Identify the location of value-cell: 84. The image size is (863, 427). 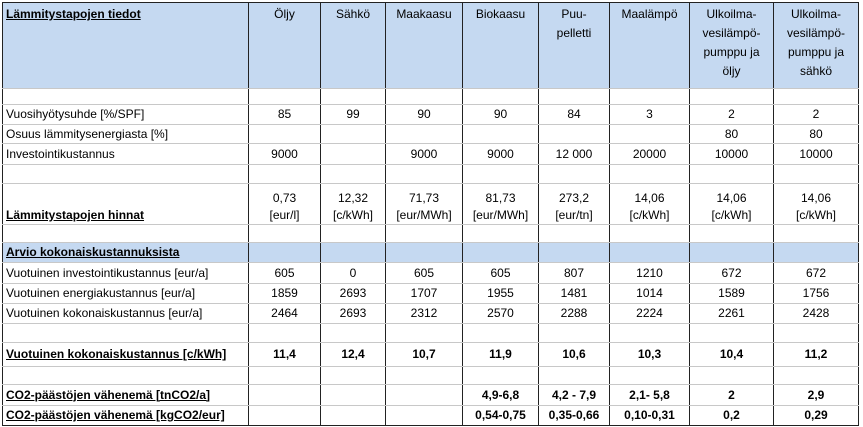
(574, 114).